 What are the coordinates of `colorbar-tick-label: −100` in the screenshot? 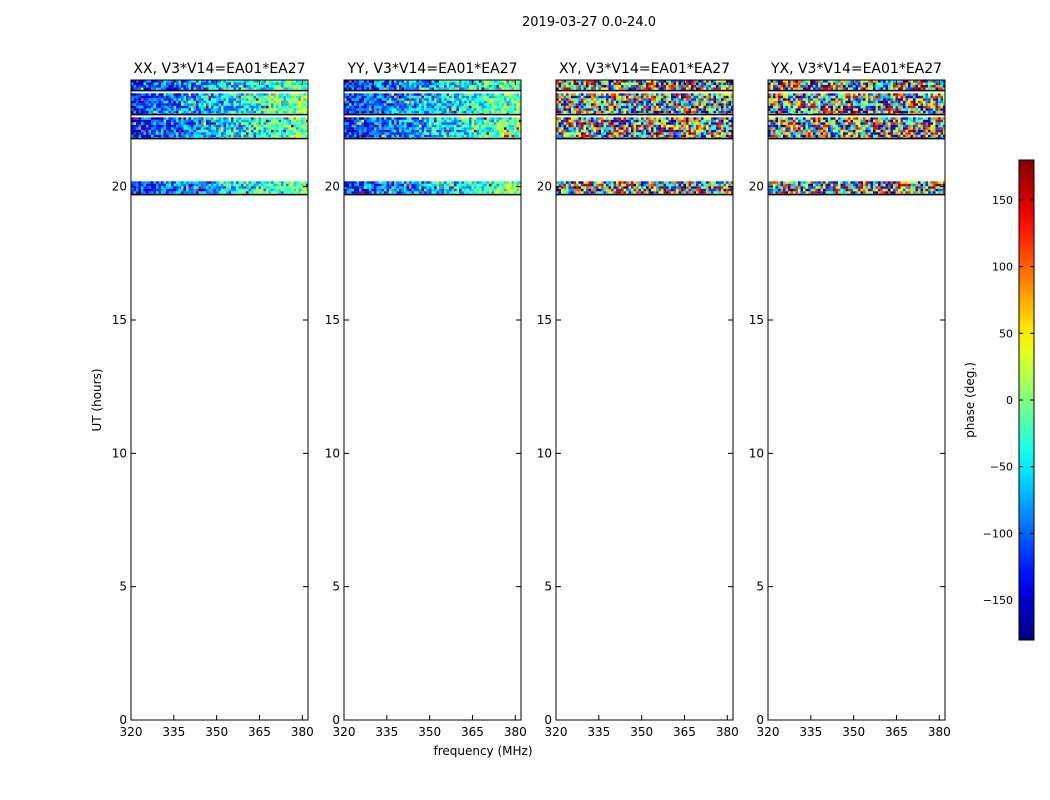 It's located at (998, 533).